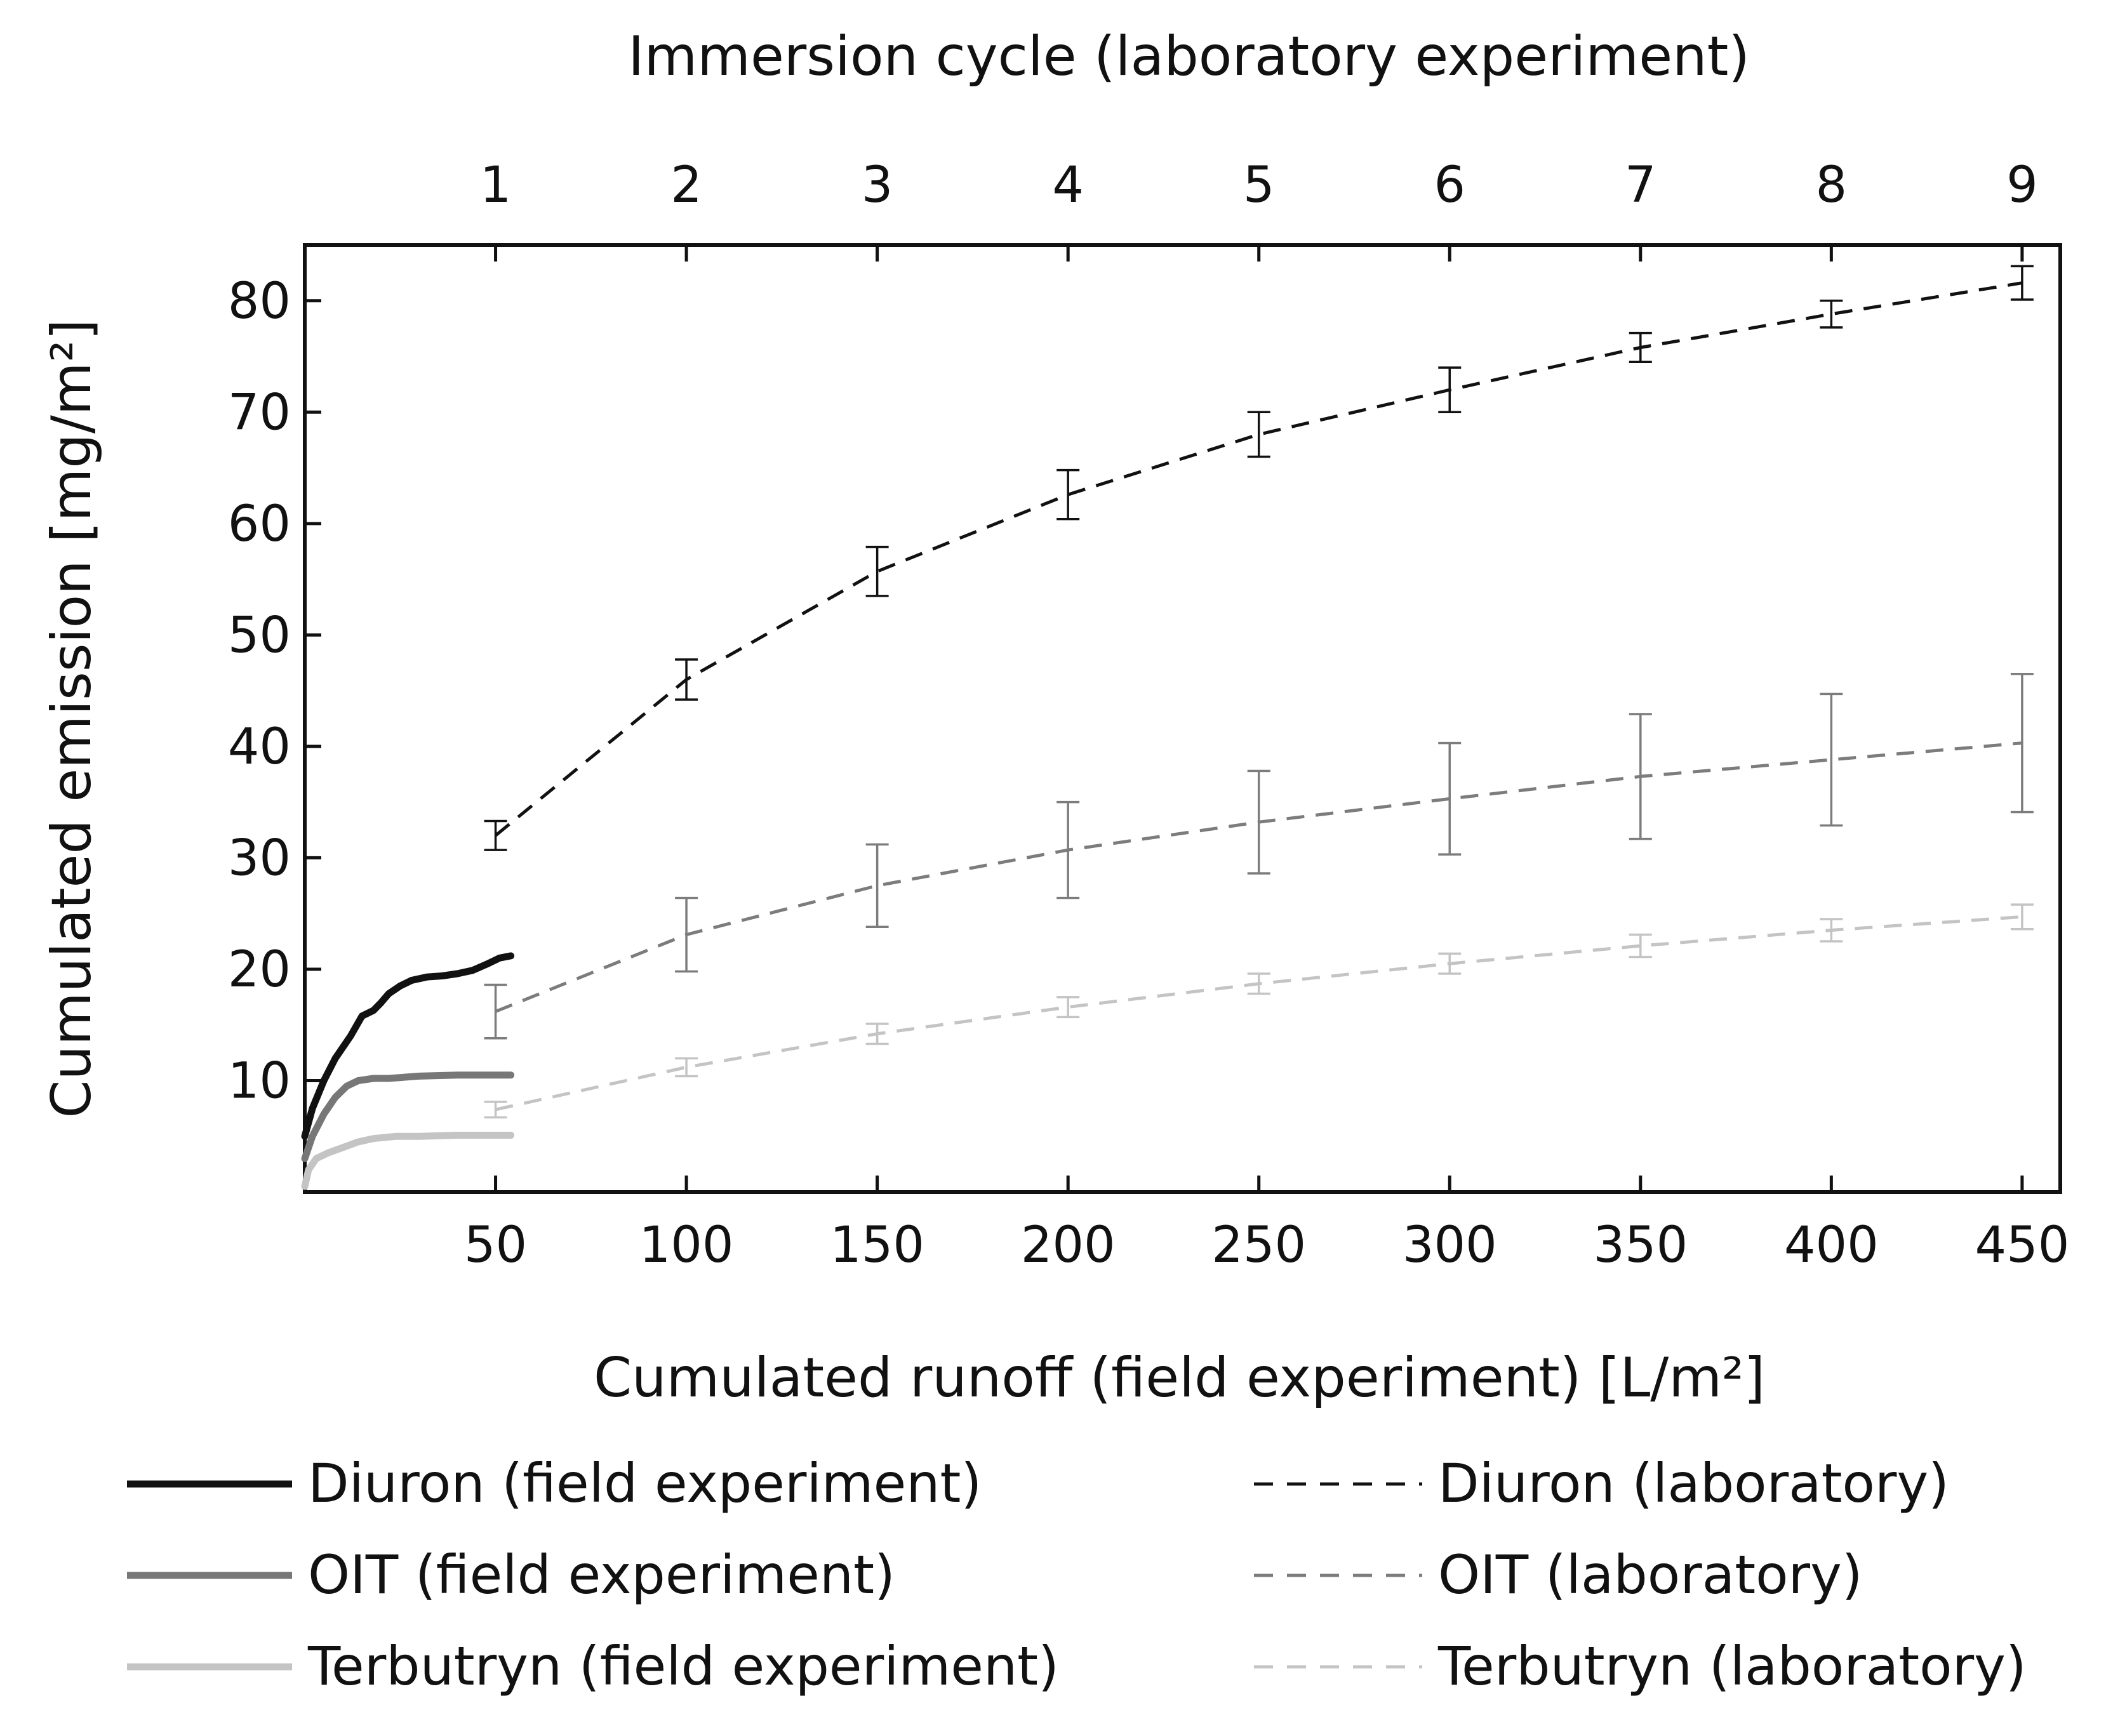 The height and width of the screenshot is (1736, 2106). I want to click on top-tick-label: 7, so click(1640, 185).